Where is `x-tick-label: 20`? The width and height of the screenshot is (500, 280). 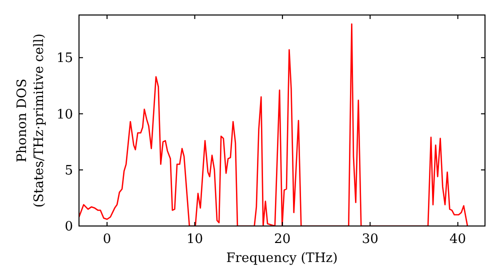
x-tick-label: 20 is located at coordinates (282, 239).